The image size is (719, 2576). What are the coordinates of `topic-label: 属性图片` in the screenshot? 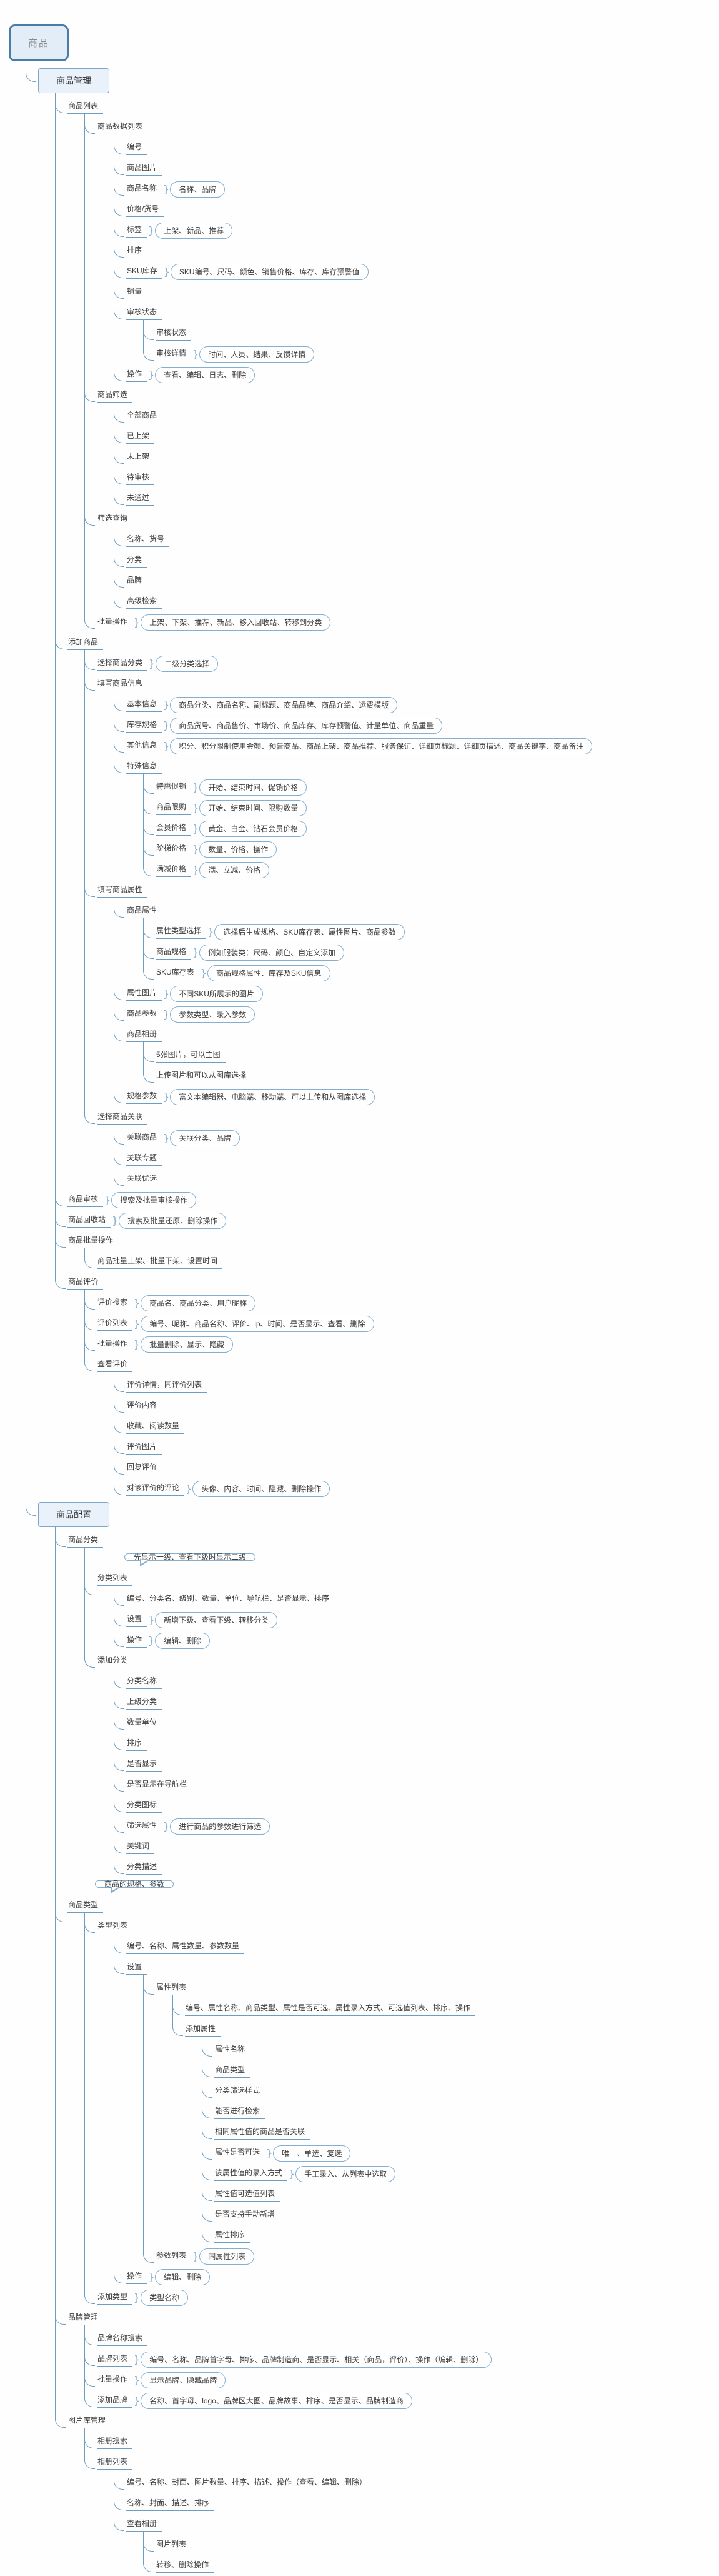 It's located at (144, 993).